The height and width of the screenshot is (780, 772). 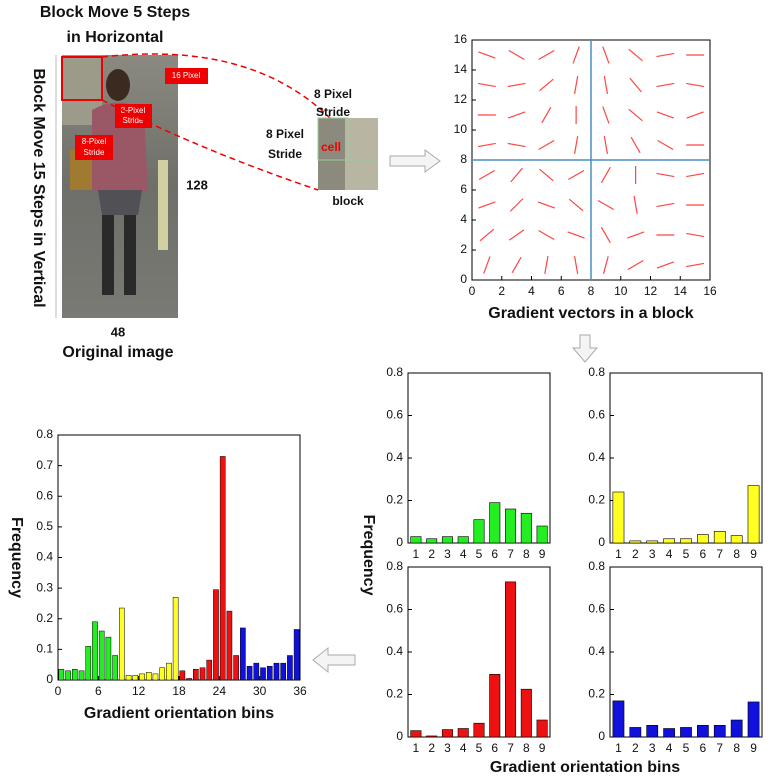 What do you see at coordinates (681, 291) in the screenshot?
I see `x-tick-label: 14` at bounding box center [681, 291].